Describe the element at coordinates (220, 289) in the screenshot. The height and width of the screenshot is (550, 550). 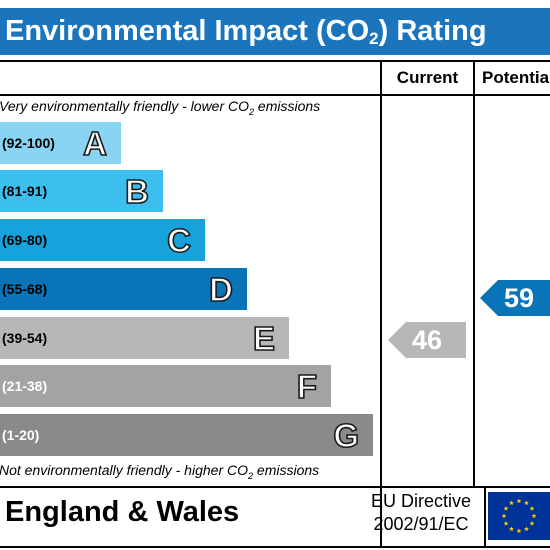
I see `band-d-letter: D` at that location.